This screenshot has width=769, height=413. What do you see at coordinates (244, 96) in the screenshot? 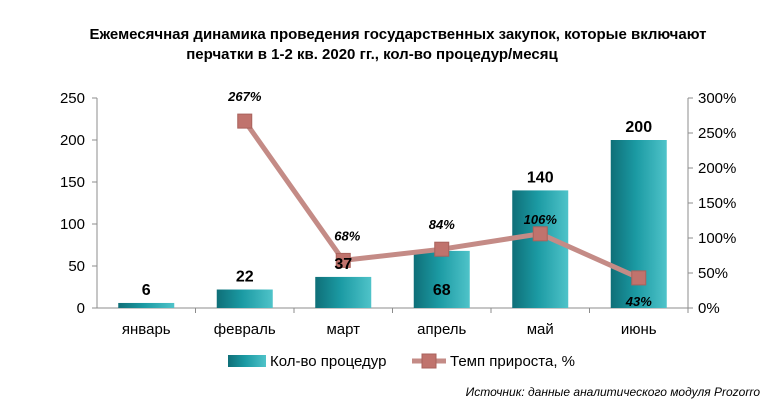
I see `growth-rate-label: 267%` at bounding box center [244, 96].